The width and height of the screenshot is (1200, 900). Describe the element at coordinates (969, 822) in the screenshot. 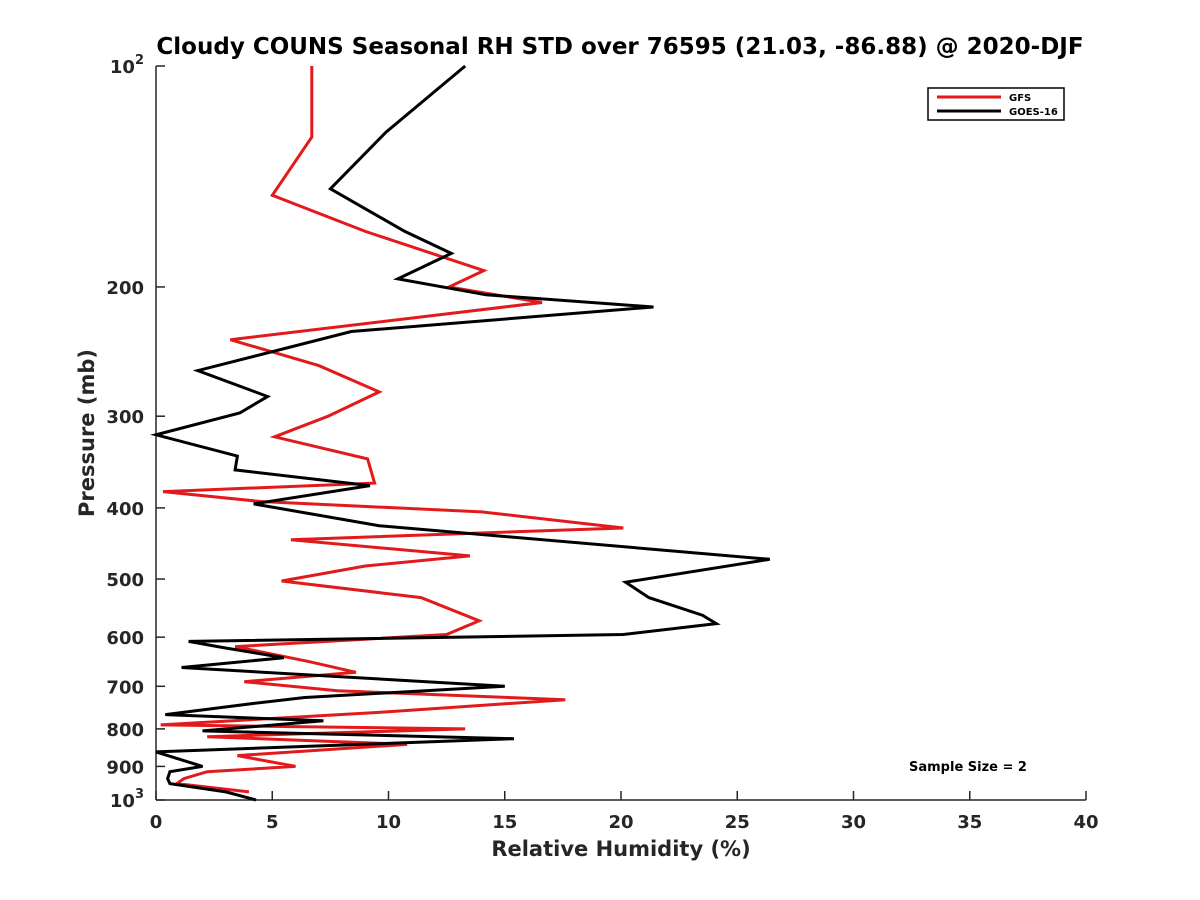

I see `x-tick-label: 35` at that location.